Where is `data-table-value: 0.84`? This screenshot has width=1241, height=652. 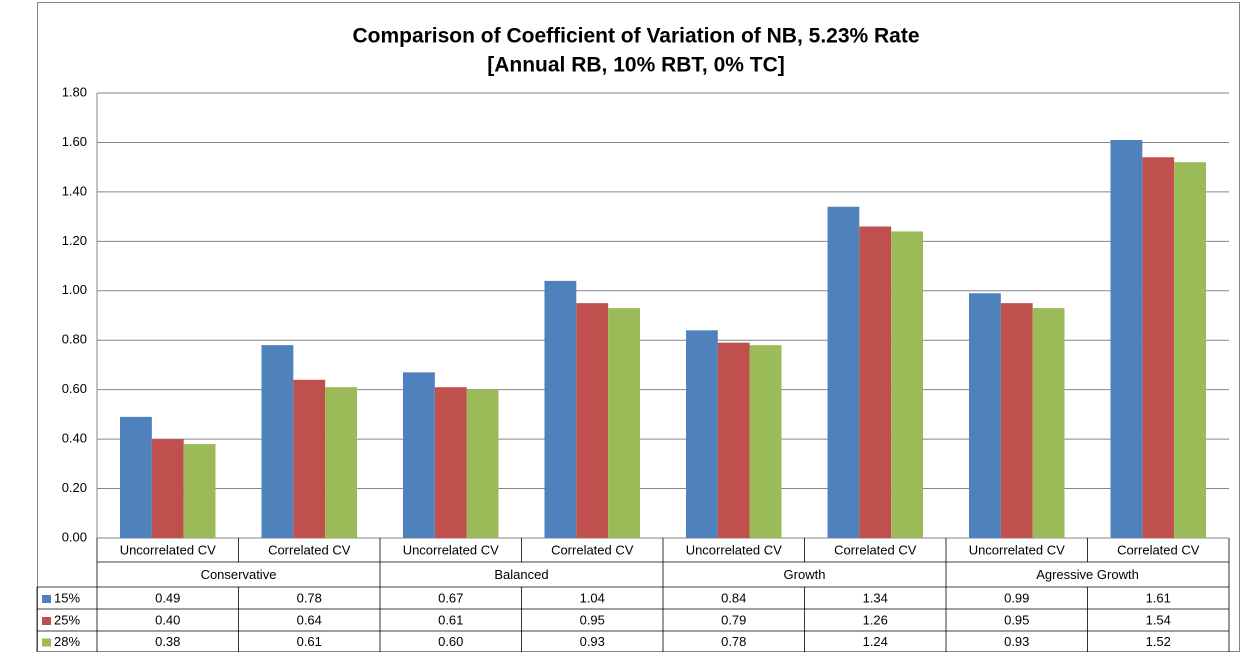
data-table-value: 0.84 is located at coordinates (733, 597).